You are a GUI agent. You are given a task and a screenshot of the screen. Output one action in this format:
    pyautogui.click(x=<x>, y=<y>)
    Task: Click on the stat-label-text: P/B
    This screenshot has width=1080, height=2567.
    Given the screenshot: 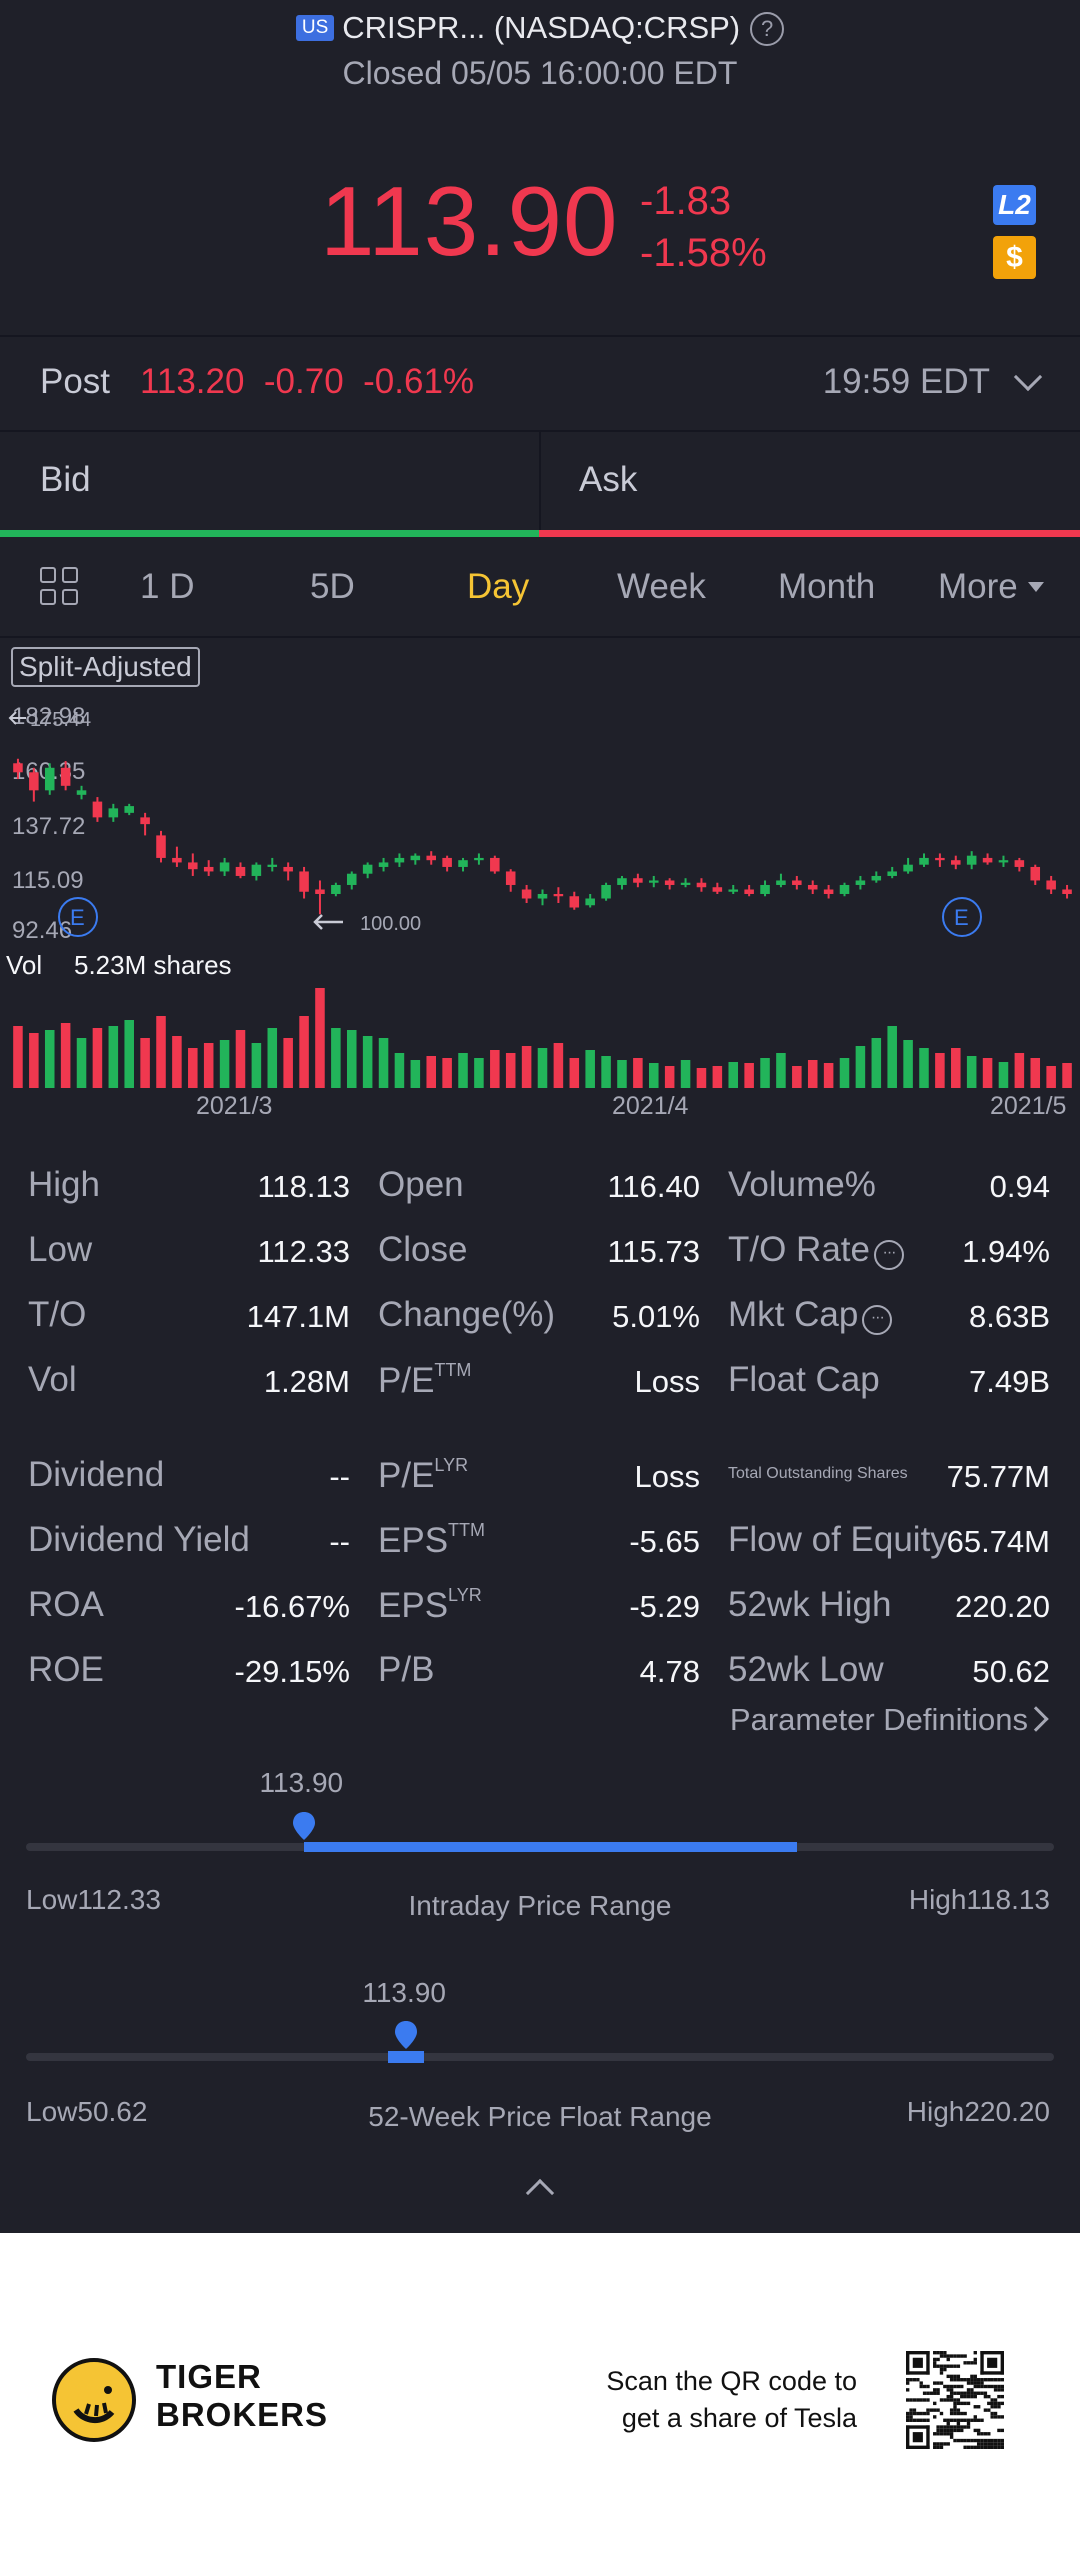 What is the action you would take?
    pyautogui.click(x=406, y=1669)
    